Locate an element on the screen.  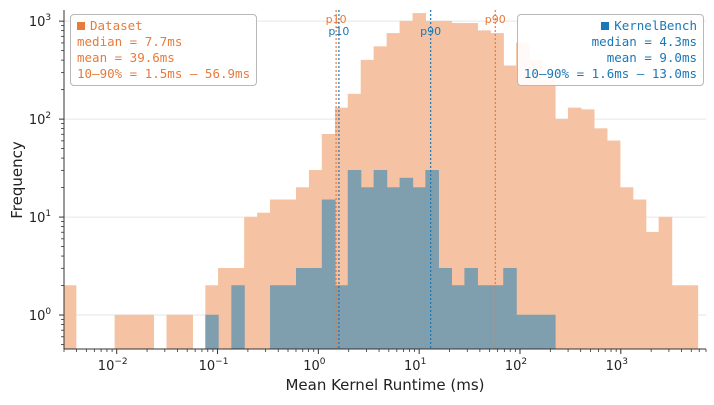
y-tick-label: 10² is located at coordinates (40, 119).